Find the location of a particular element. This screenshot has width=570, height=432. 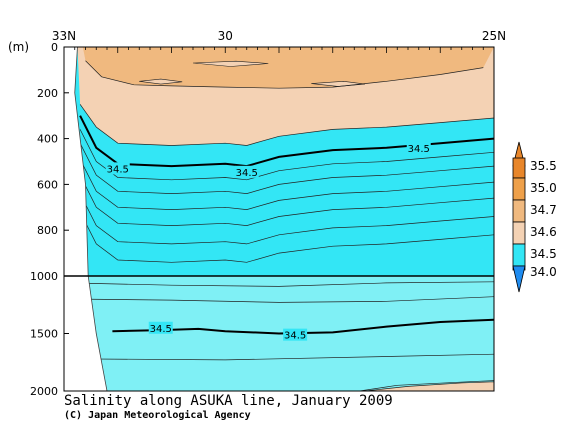

isohaline-34-5-lower is located at coordinates (303, 326).